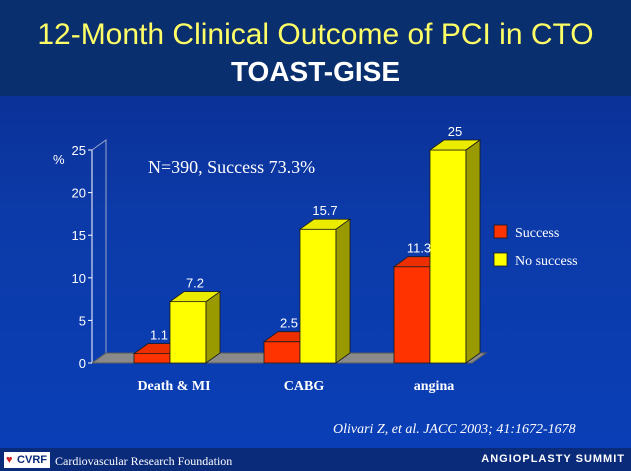 Image resolution: width=631 pixels, height=471 pixels. What do you see at coordinates (315, 459) in the screenshot?
I see `footer-bar` at bounding box center [315, 459].